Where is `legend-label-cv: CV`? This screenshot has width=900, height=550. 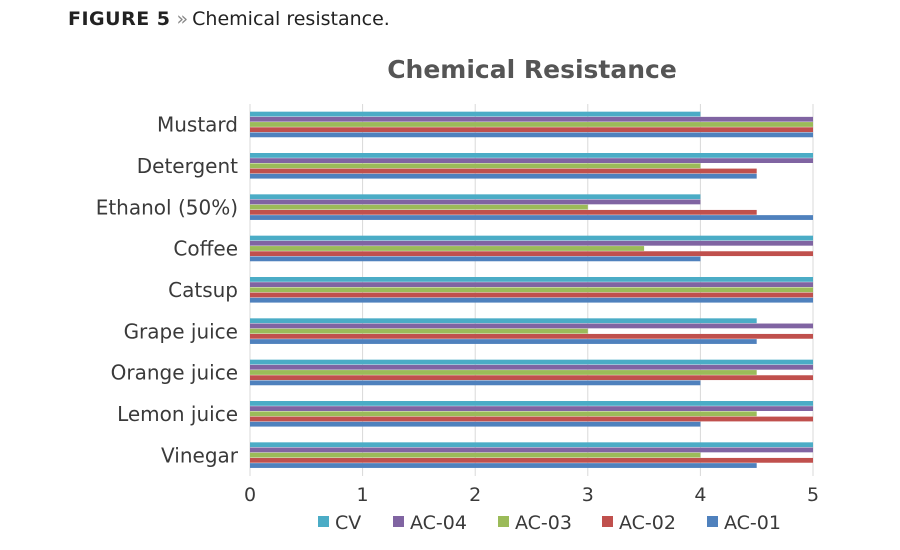 legend-label-cv: CV is located at coordinates (348, 523).